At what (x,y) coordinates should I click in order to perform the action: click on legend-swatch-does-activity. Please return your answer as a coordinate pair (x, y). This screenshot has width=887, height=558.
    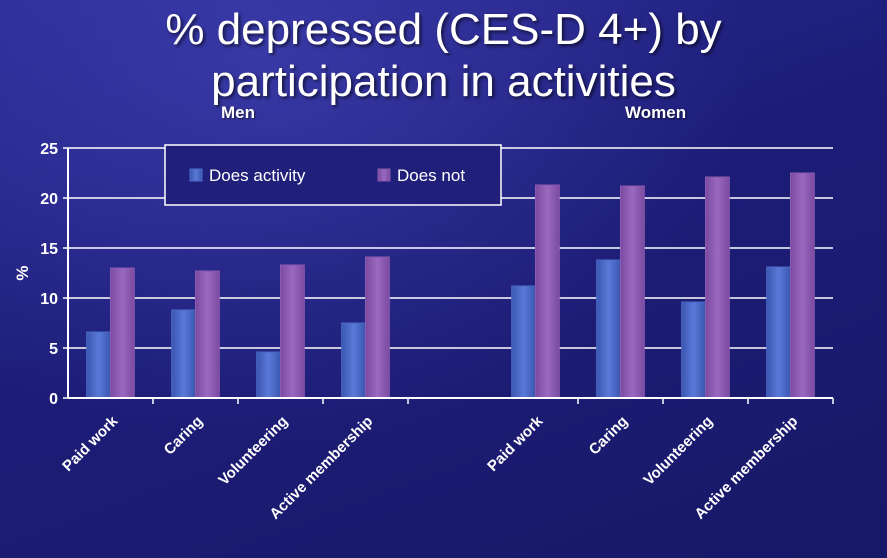
    Looking at the image, I should click on (196, 175).